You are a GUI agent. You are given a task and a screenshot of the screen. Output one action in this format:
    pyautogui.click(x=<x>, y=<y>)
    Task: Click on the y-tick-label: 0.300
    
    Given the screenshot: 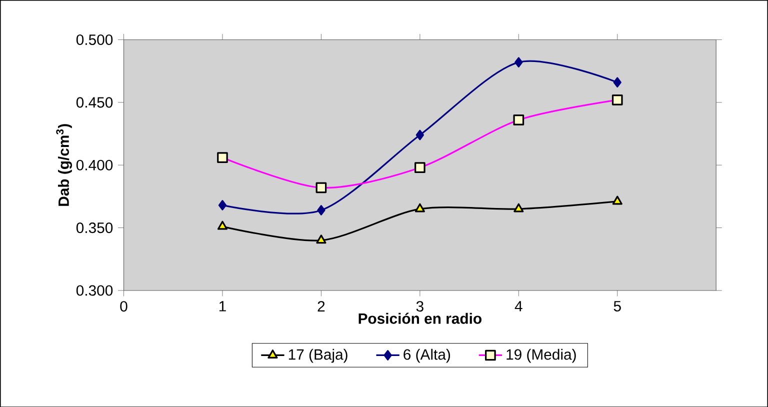 What is the action you would take?
    pyautogui.click(x=94, y=290)
    